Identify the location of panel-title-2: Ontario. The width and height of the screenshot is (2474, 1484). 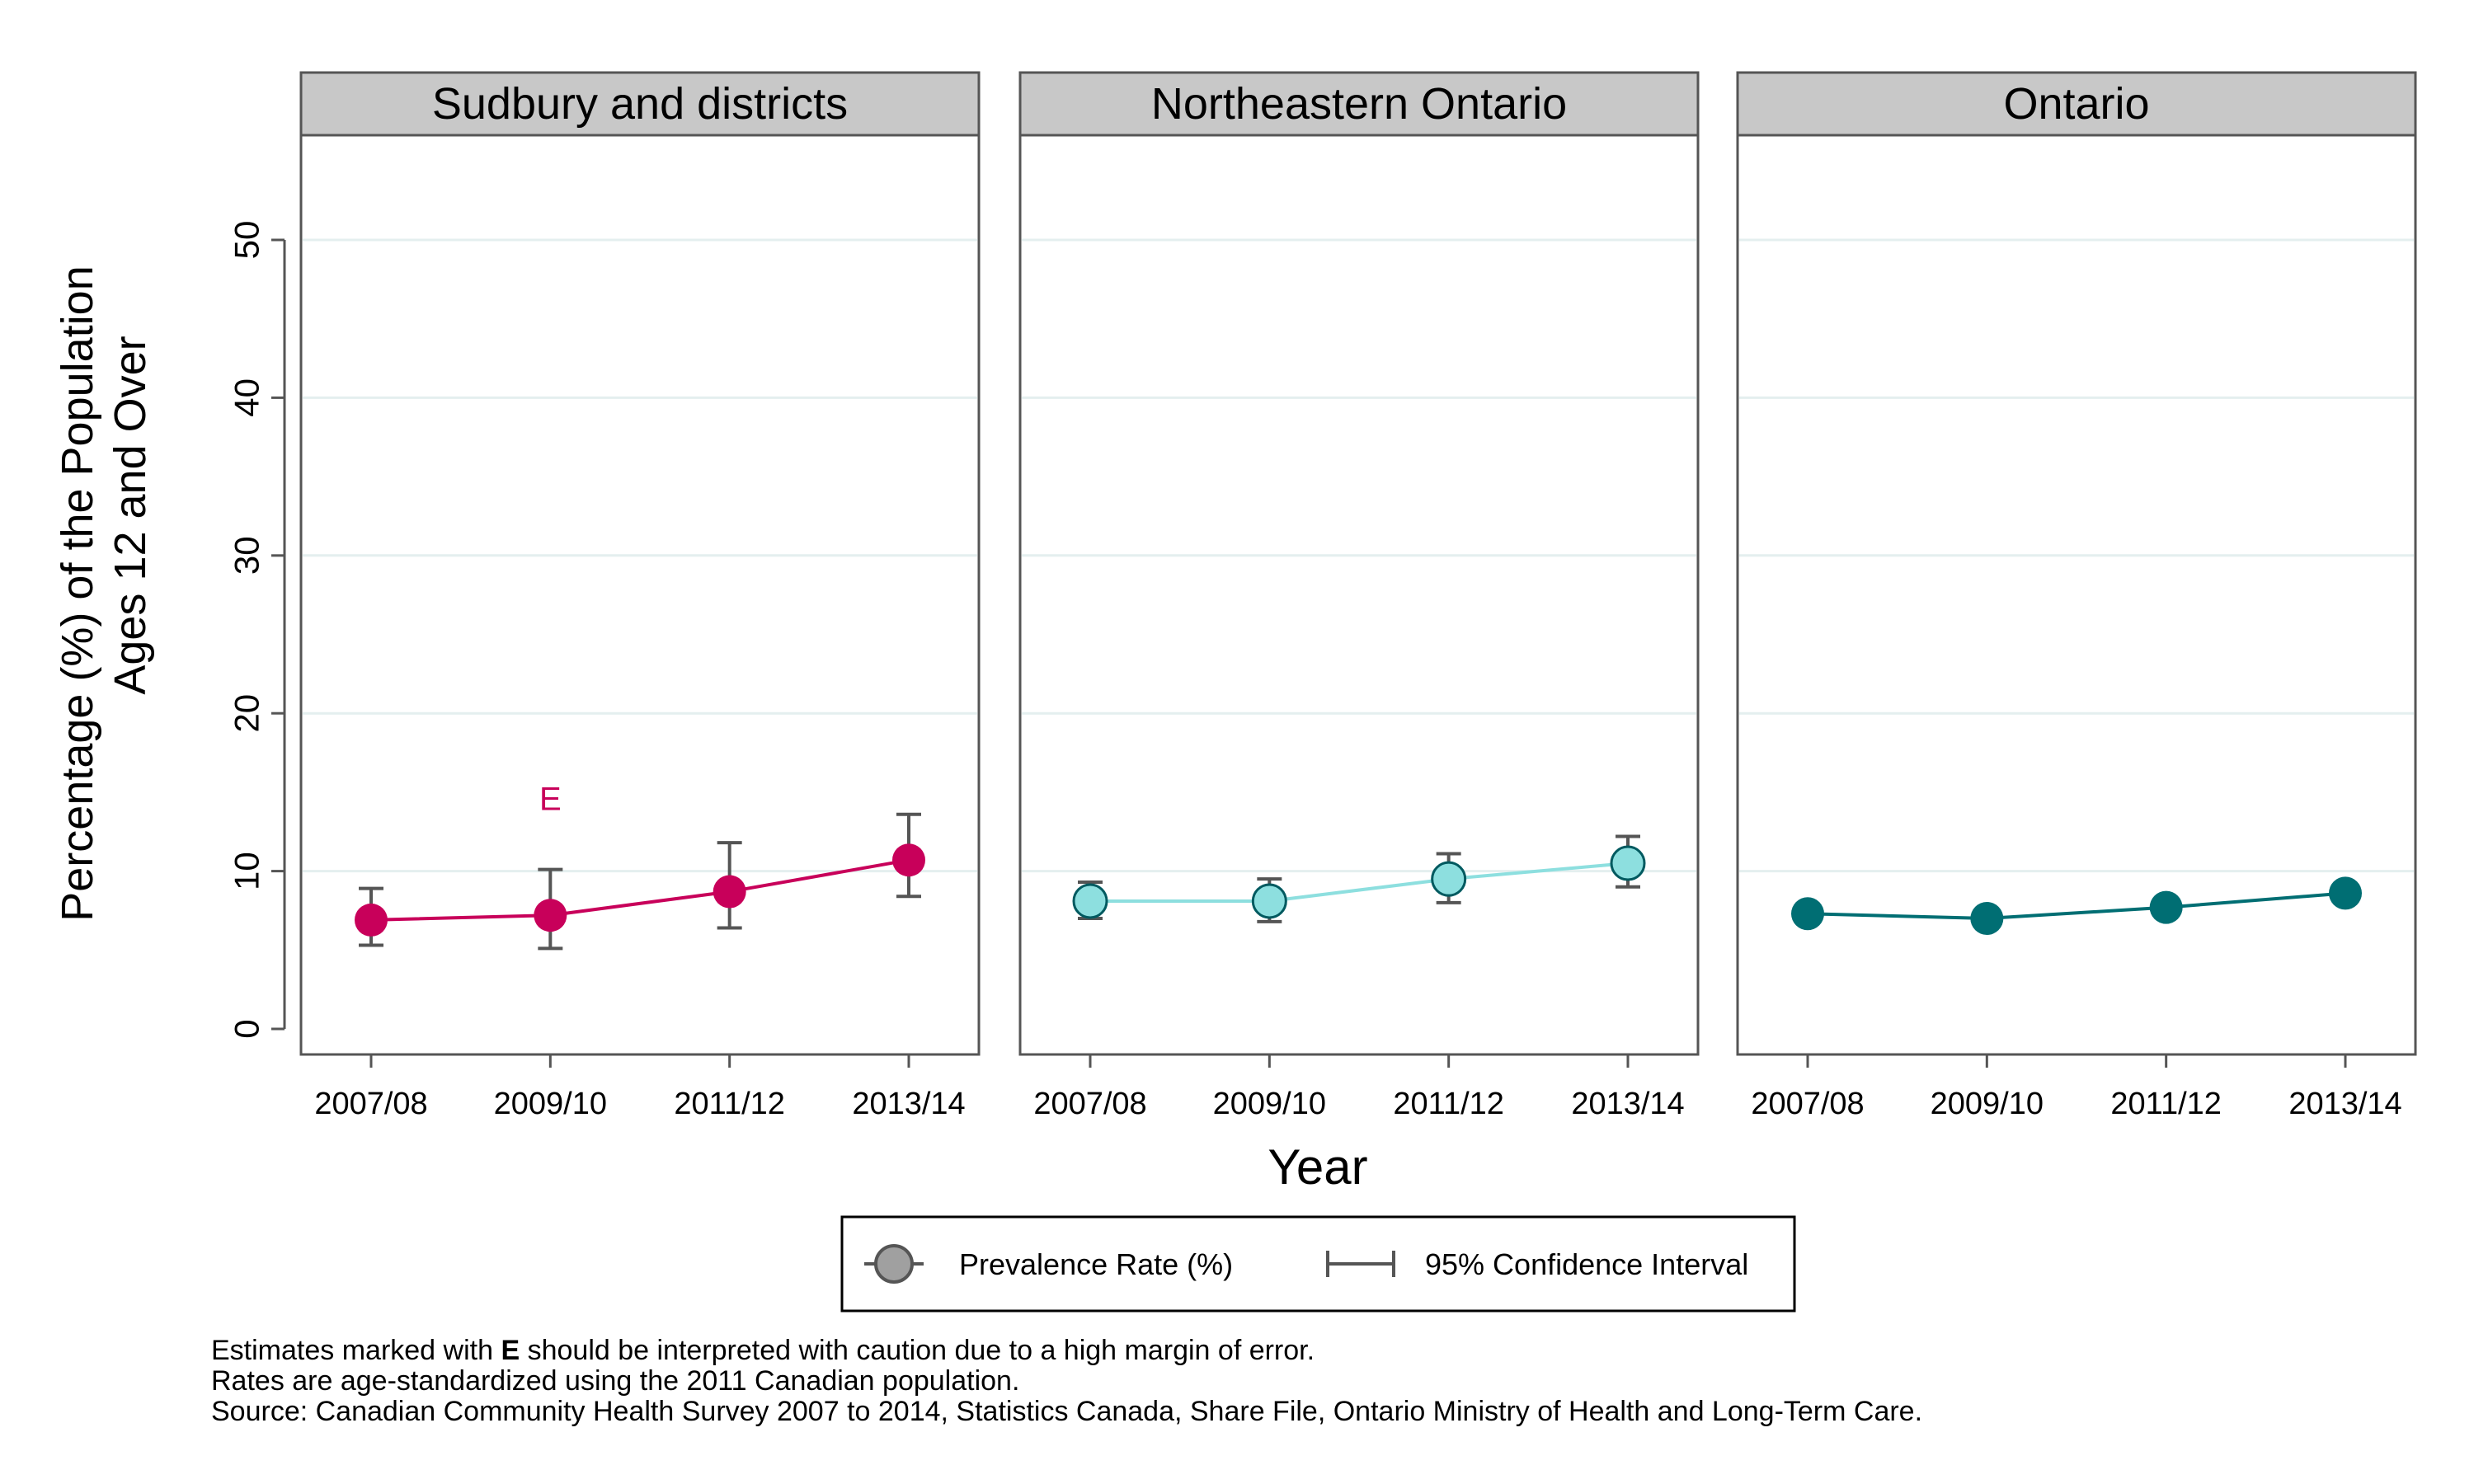
(2076, 104).